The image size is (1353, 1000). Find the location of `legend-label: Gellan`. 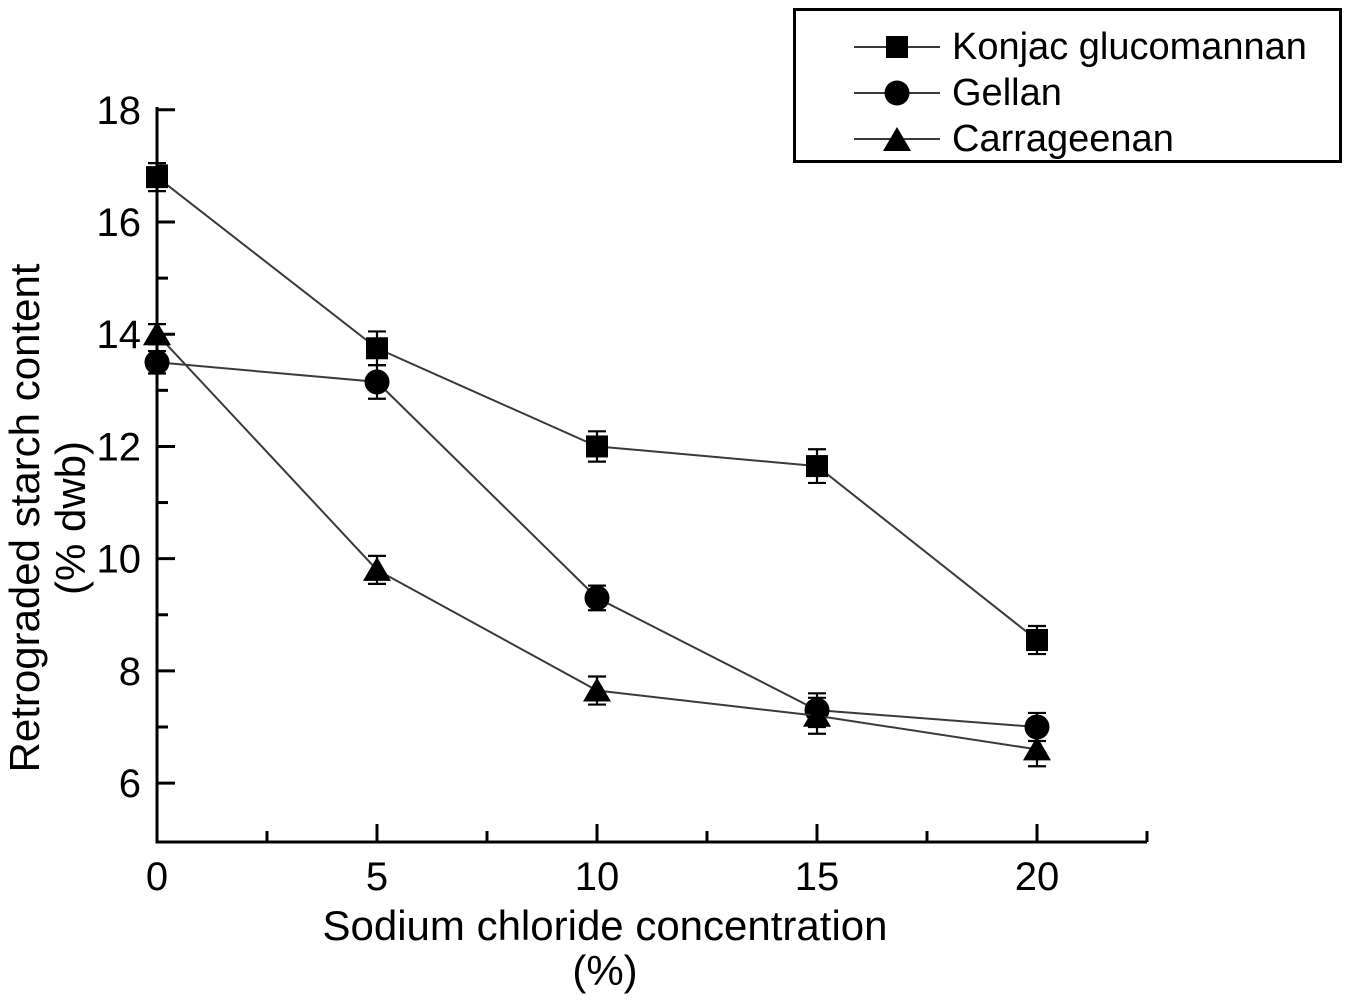

legend-label: Gellan is located at coordinates (1007, 93).